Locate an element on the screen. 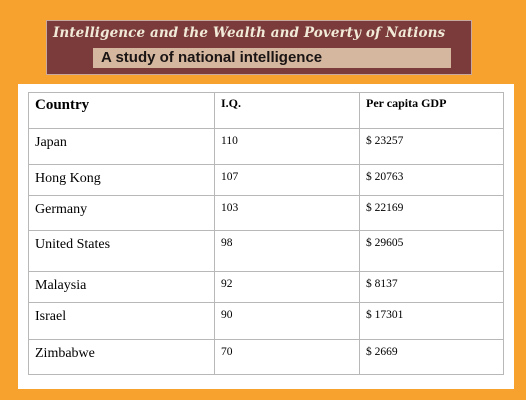 Image resolution: width=526 pixels, height=400 pixels. table-row: Germany 103 $ 22169 is located at coordinates (266, 213).